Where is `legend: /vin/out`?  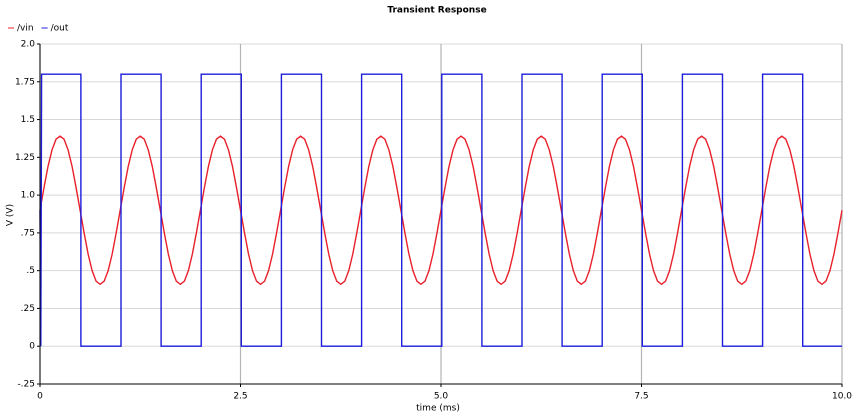
legend: /vin/out is located at coordinates (38, 29).